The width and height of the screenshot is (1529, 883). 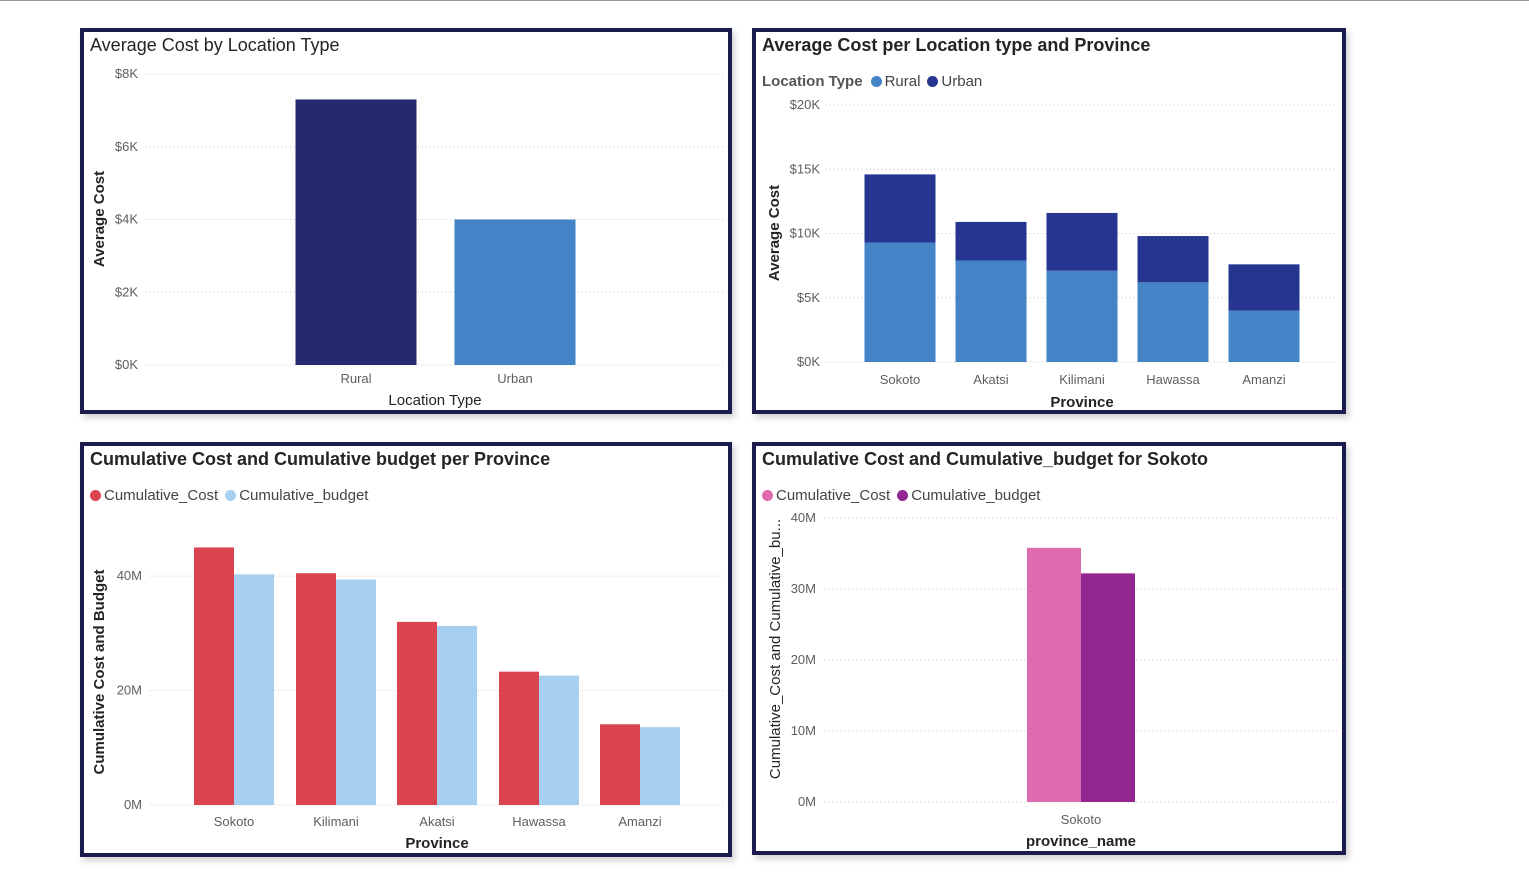 What do you see at coordinates (764, 0) in the screenshot?
I see `top-divider` at bounding box center [764, 0].